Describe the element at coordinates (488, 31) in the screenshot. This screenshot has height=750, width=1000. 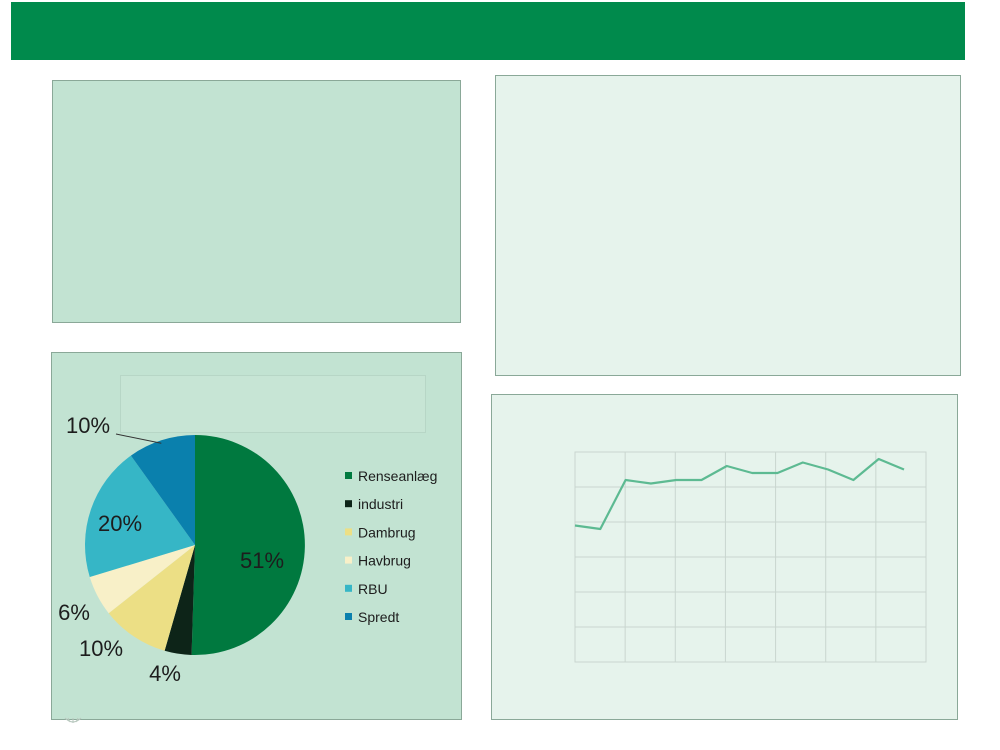
I see `header-bar` at that location.